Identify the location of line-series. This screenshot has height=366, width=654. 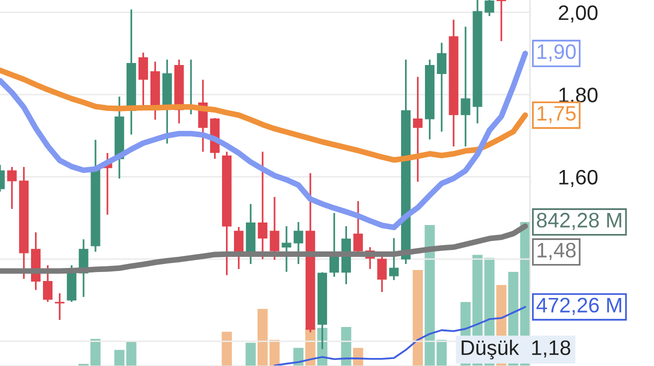
(400, 336).